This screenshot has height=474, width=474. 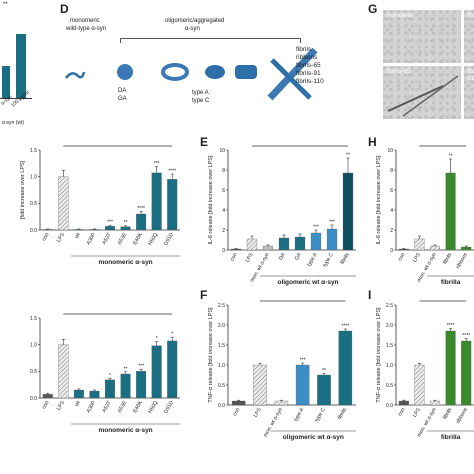 What do you see at coordinates (233, 257) in the screenshot?
I see `e-xtick-label-0: con` at bounding box center [233, 257].